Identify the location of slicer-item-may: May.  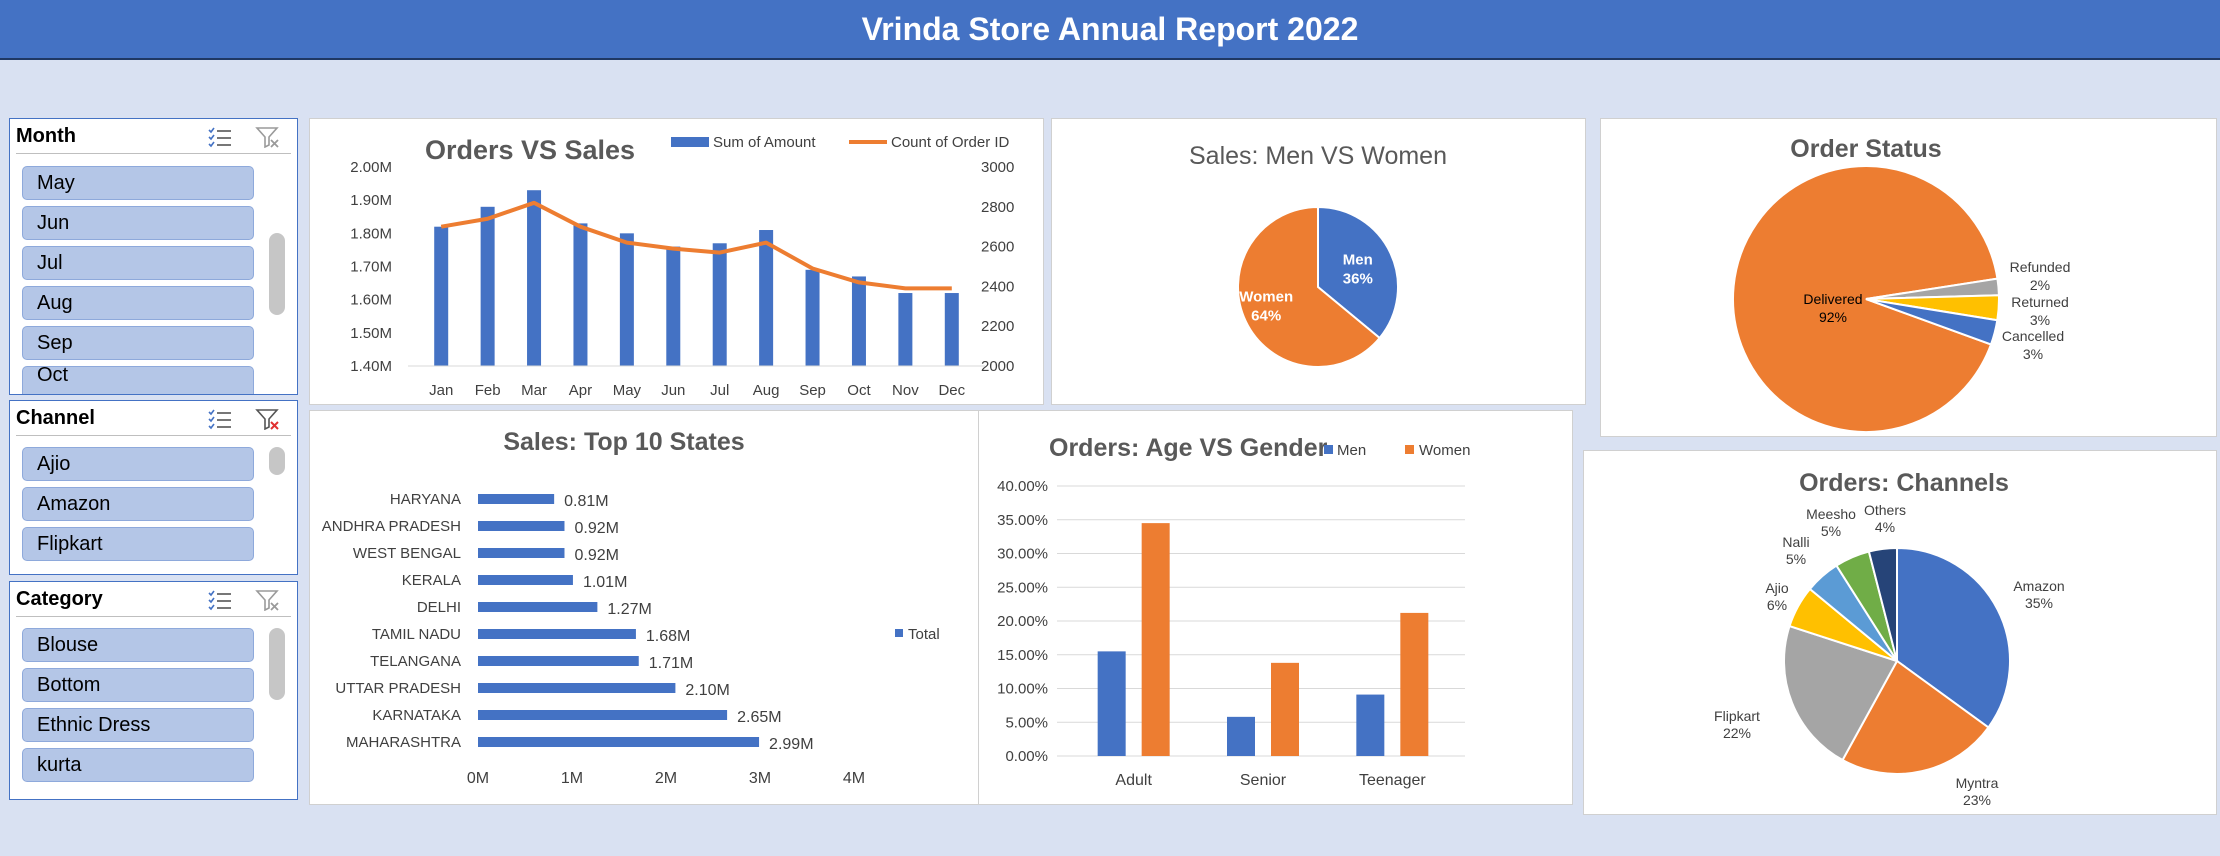
(138, 183).